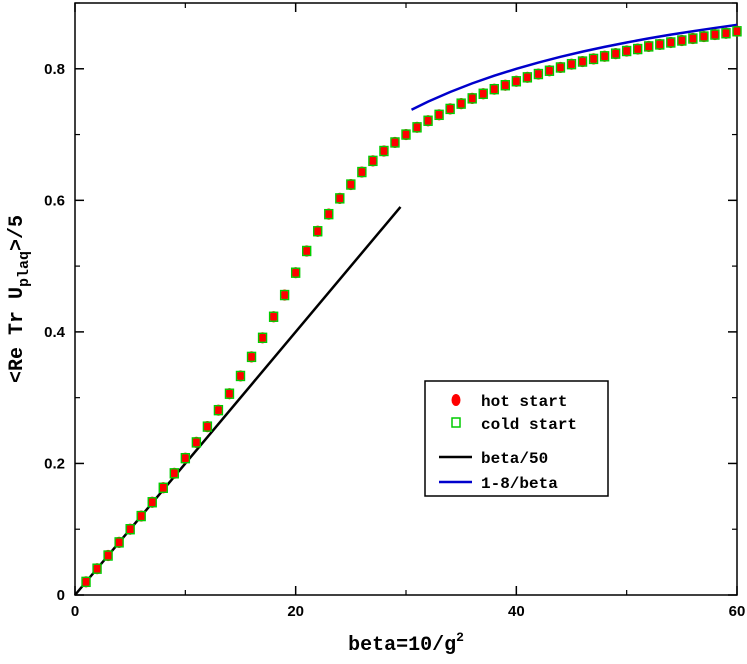 This screenshot has width=747, height=664. I want to click on y-axis-label: <Re Tr Uplaq>/5, so click(19, 299).